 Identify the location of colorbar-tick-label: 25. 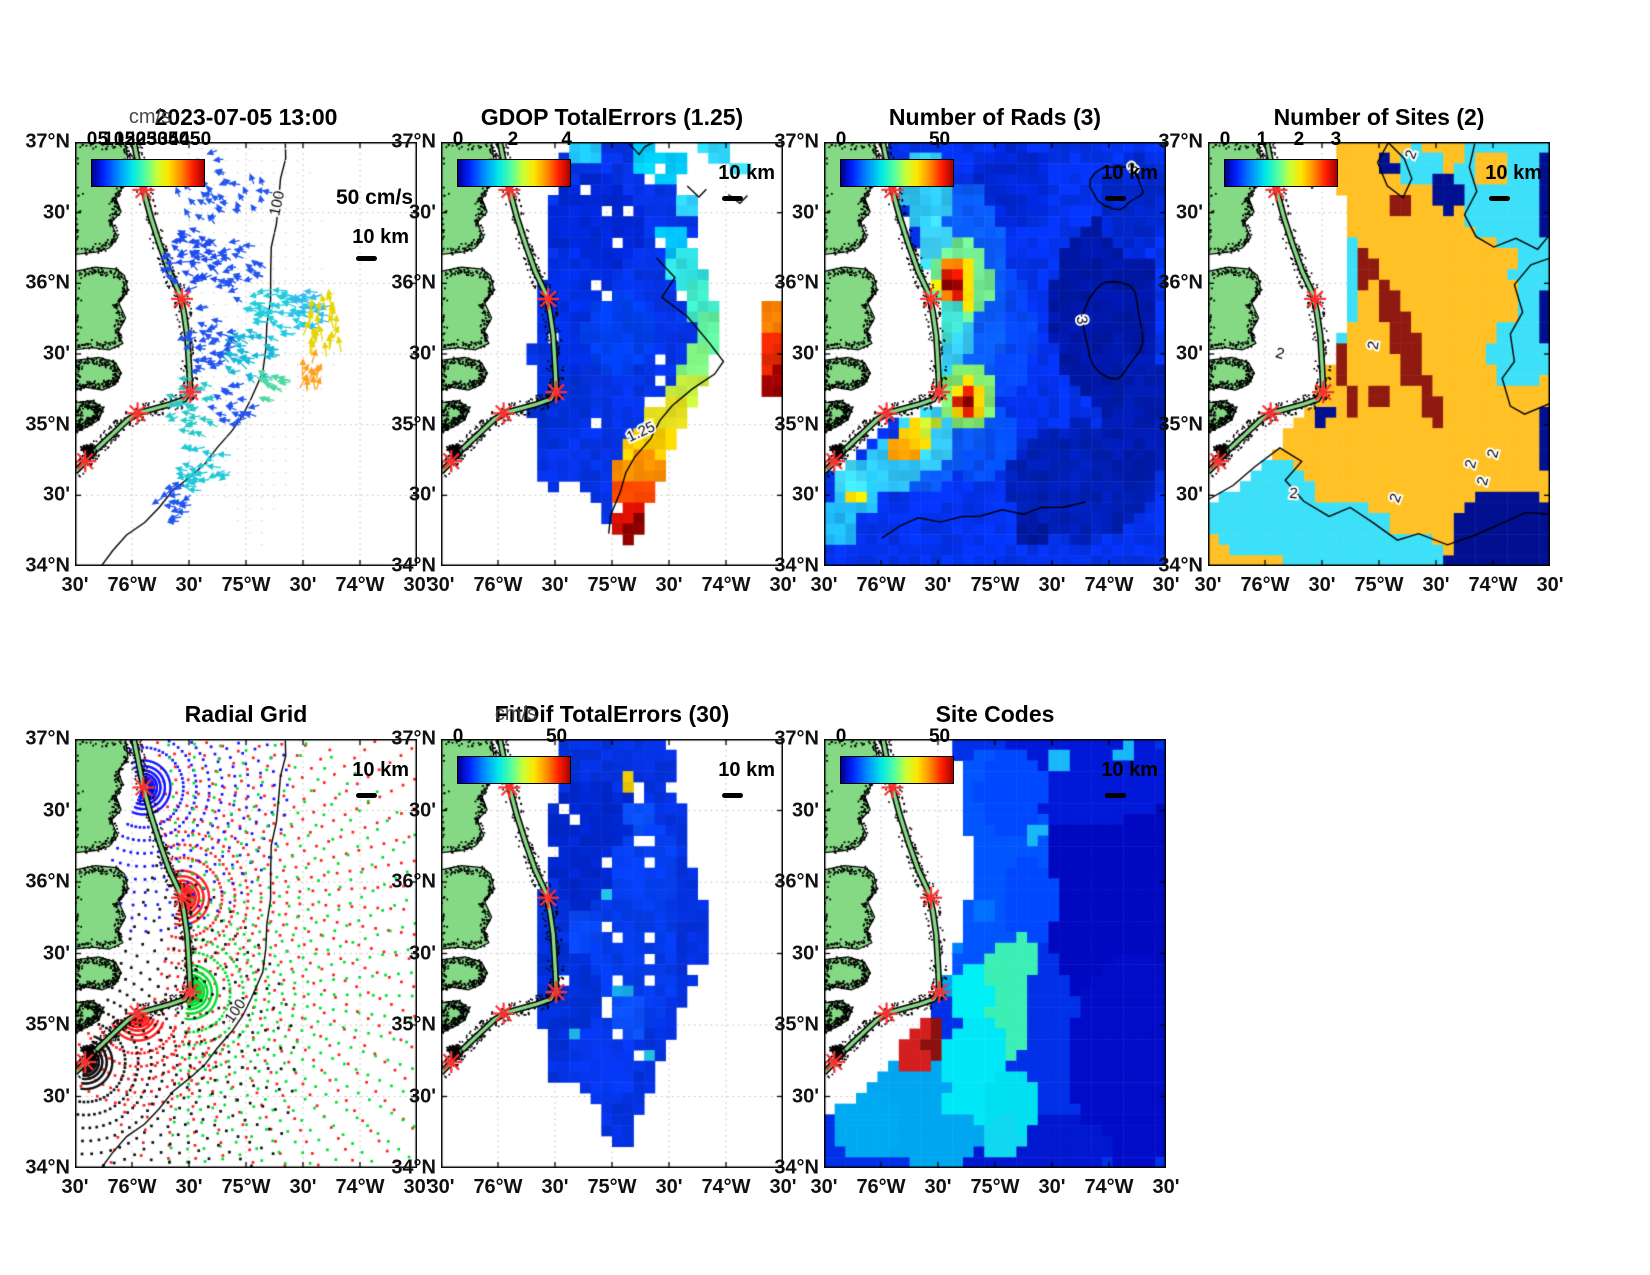
(146, 139).